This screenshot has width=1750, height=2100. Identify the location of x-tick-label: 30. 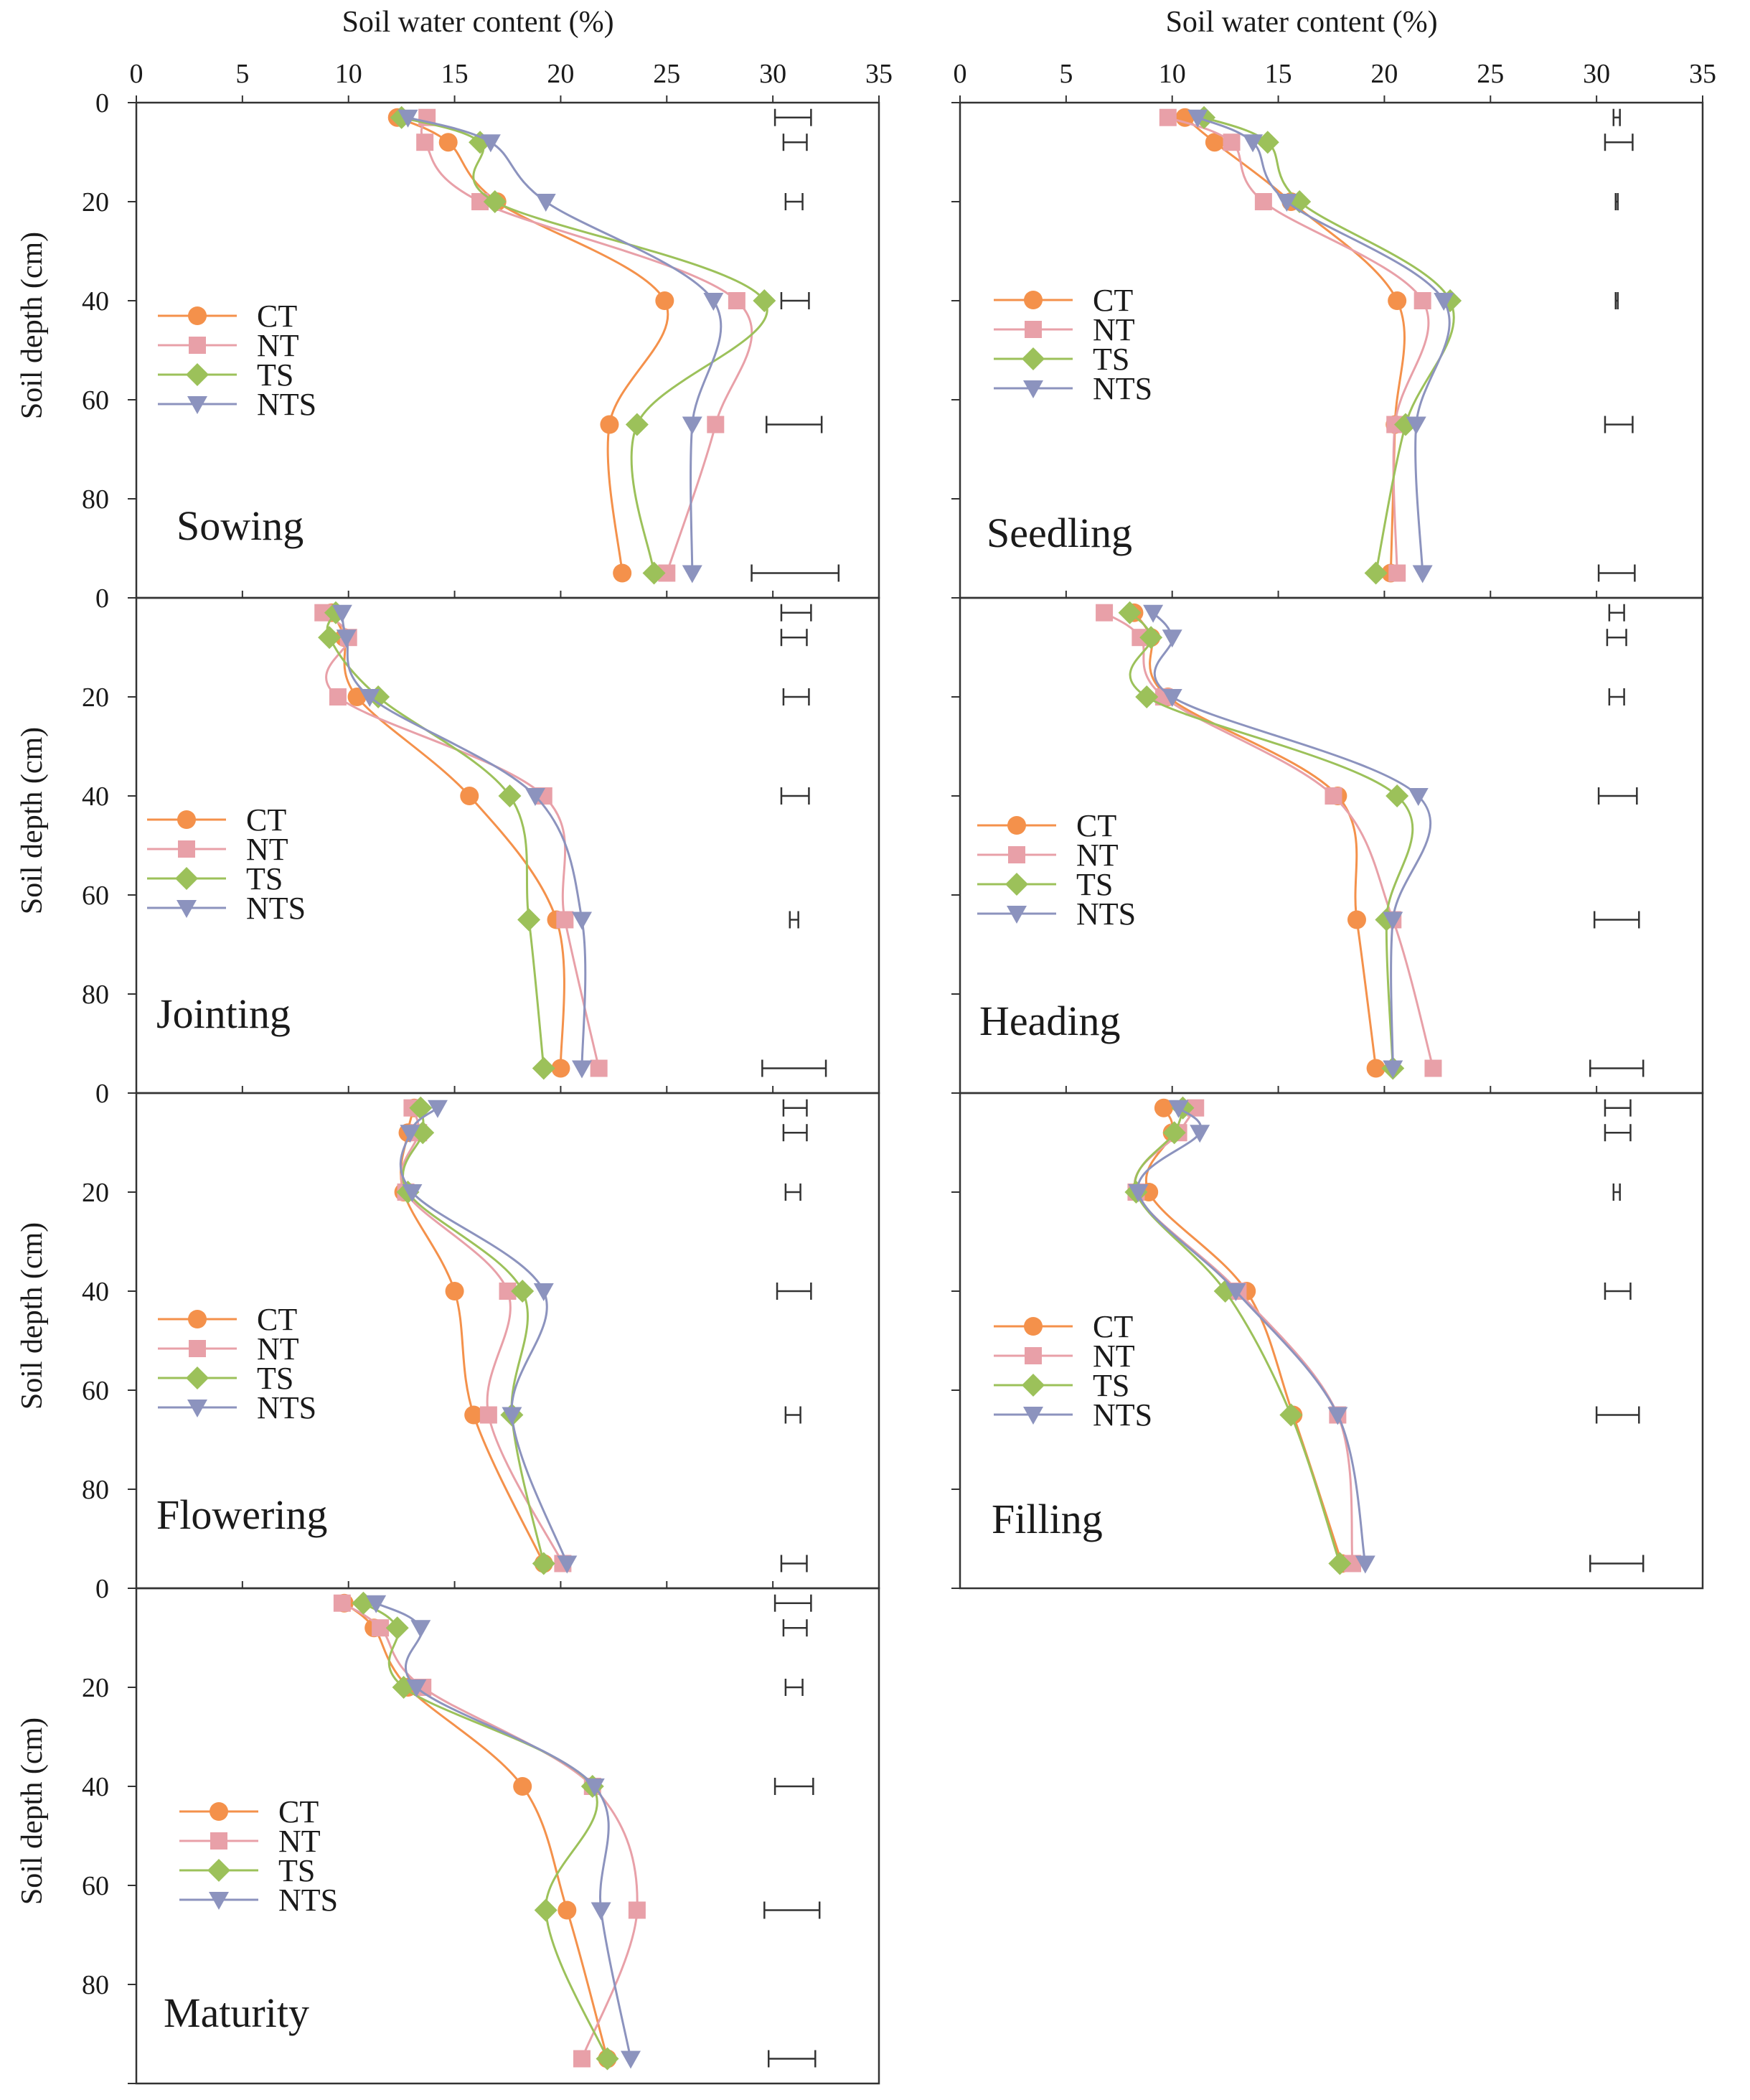
(1596, 74).